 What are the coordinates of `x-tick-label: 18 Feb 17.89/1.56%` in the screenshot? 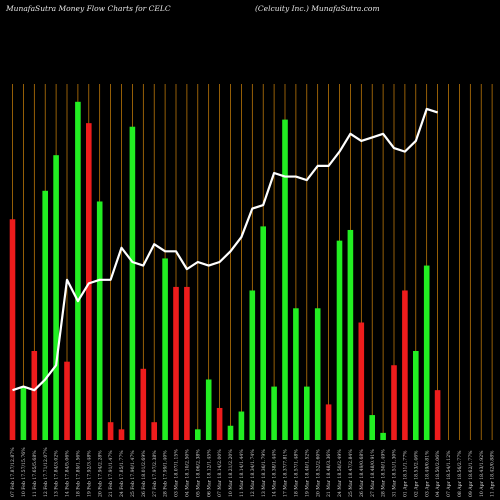 It's located at (79, 473).